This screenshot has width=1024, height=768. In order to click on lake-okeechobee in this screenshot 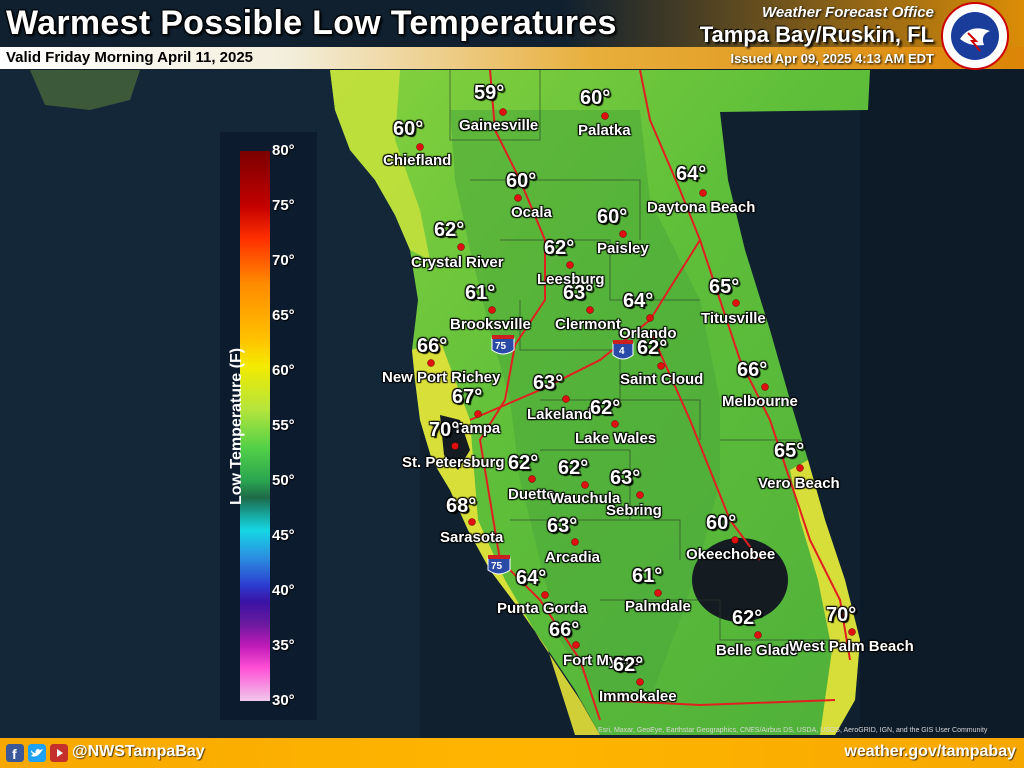, I will do `click(740, 580)`.